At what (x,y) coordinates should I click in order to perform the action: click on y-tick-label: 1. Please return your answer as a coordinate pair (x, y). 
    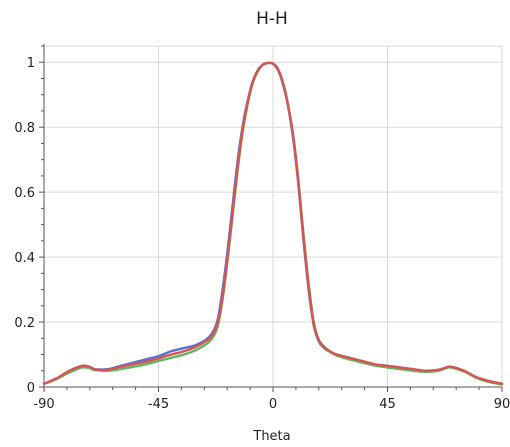
    Looking at the image, I should click on (31, 63).